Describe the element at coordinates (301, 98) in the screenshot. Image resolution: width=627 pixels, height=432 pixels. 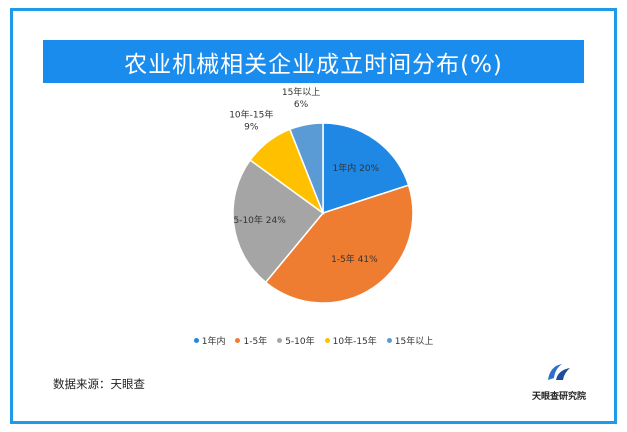
I see `slice-data-label: 15年以上 6%` at that location.